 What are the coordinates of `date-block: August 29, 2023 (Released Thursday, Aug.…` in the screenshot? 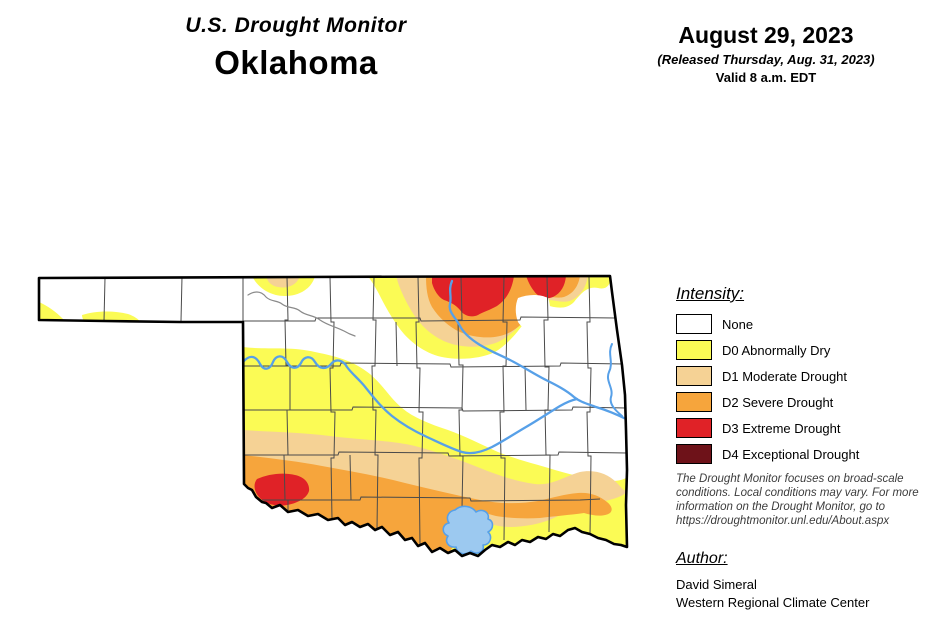 It's located at (766, 53).